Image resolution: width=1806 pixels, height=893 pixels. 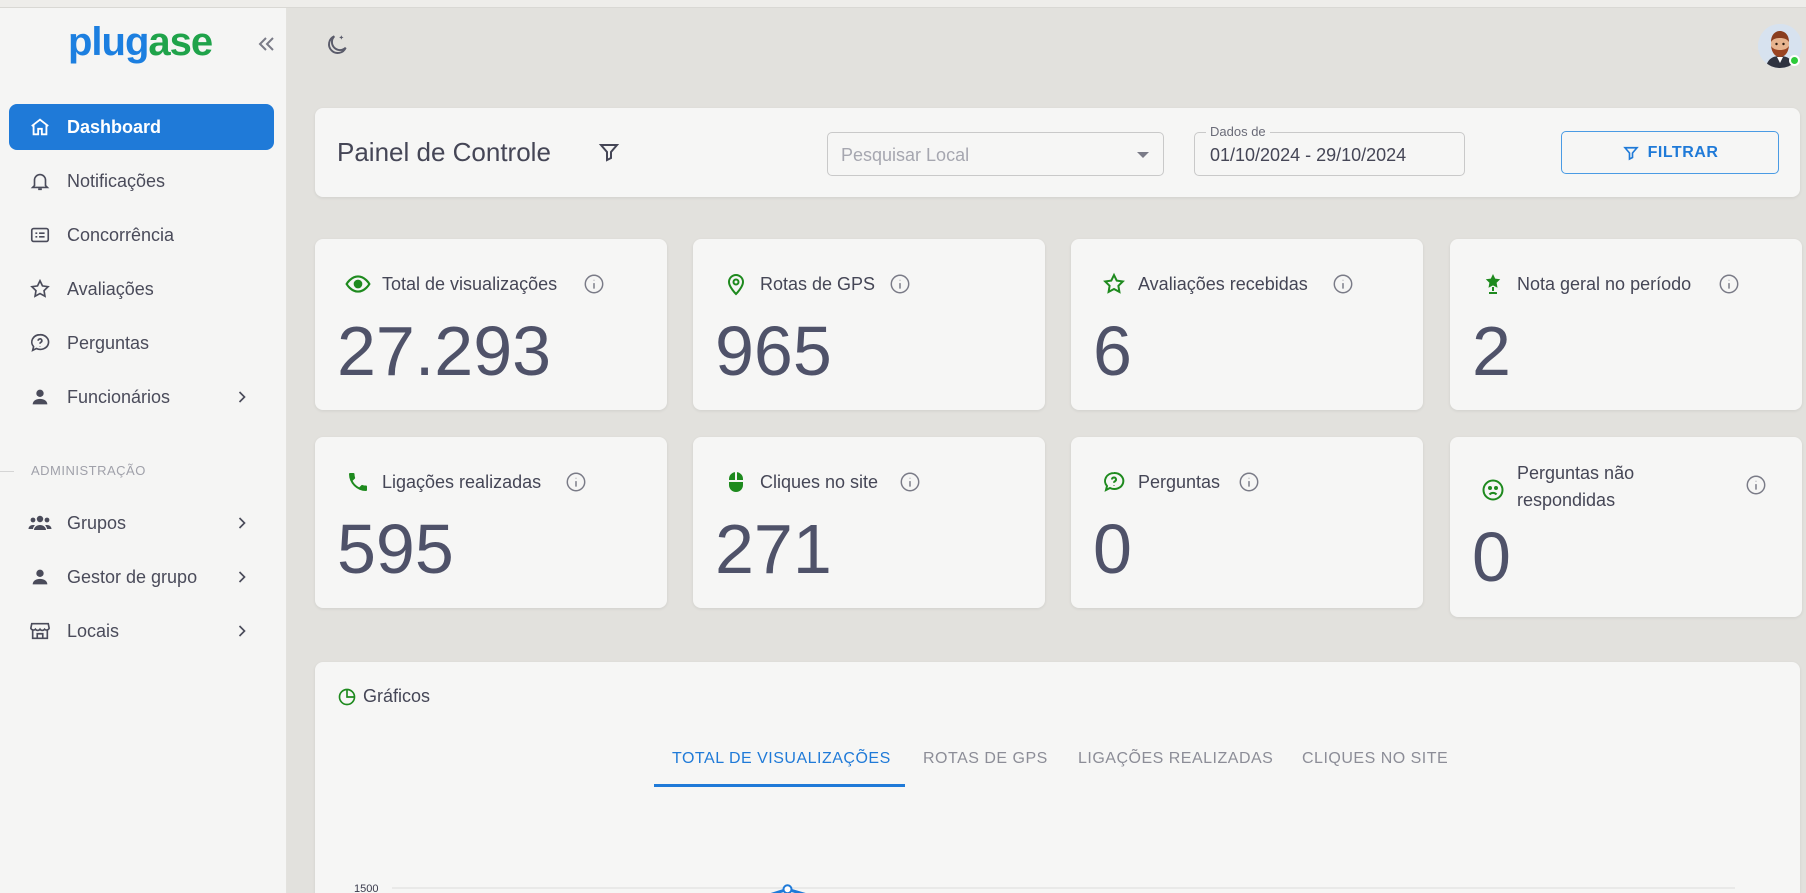 I want to click on date-range-field: Dados de 01/10/2024 - 29/10/2024, so click(x=1329, y=150).